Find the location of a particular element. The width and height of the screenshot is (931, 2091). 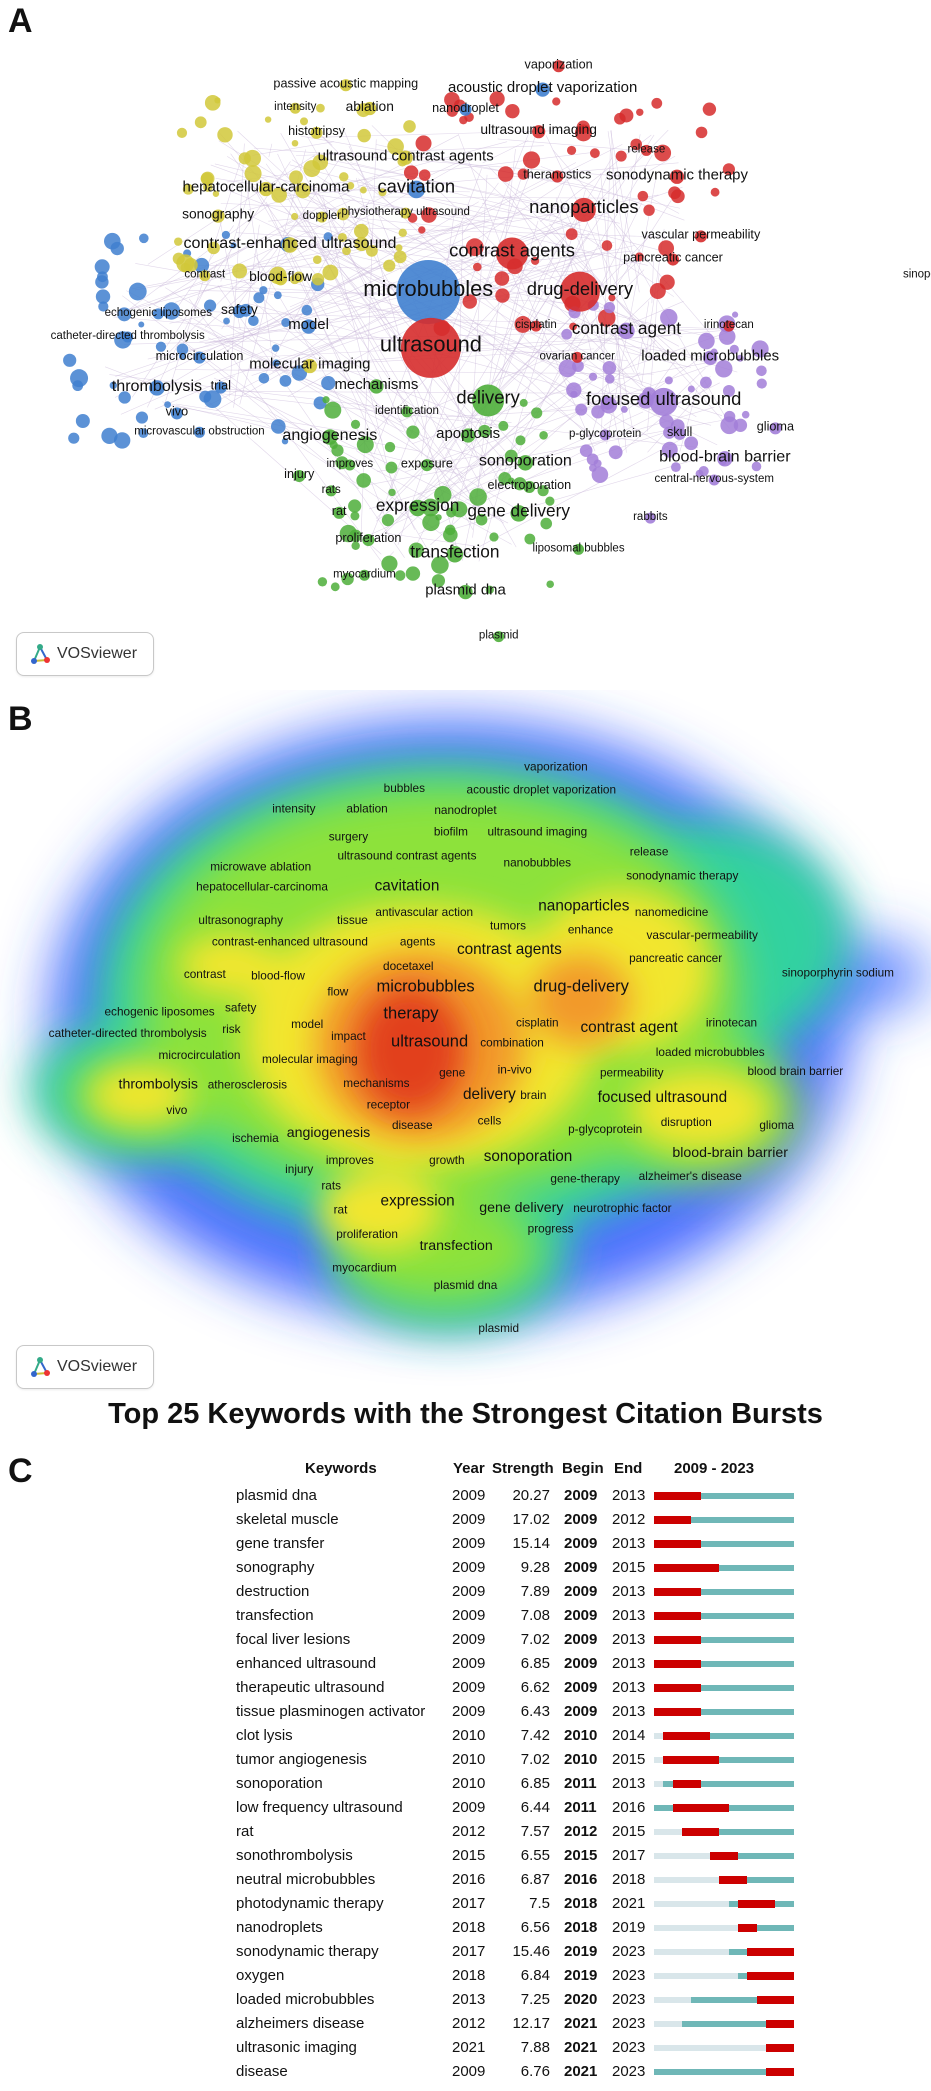

burst-strength: 15.14 is located at coordinates (531, 1543).